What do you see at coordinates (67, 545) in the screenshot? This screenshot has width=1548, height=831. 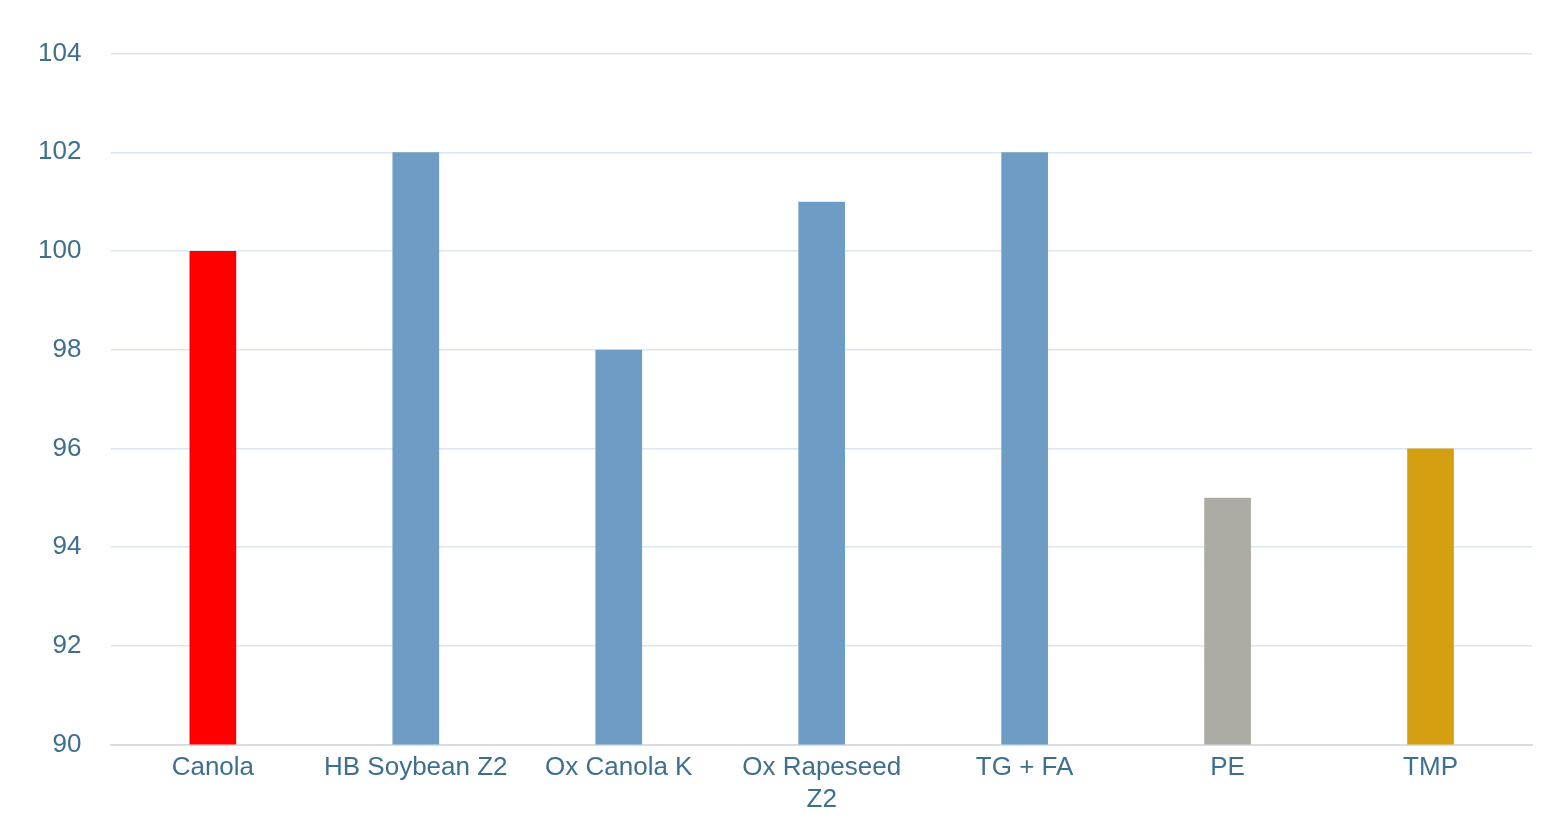 I see `y-tick-label: 94` at bounding box center [67, 545].